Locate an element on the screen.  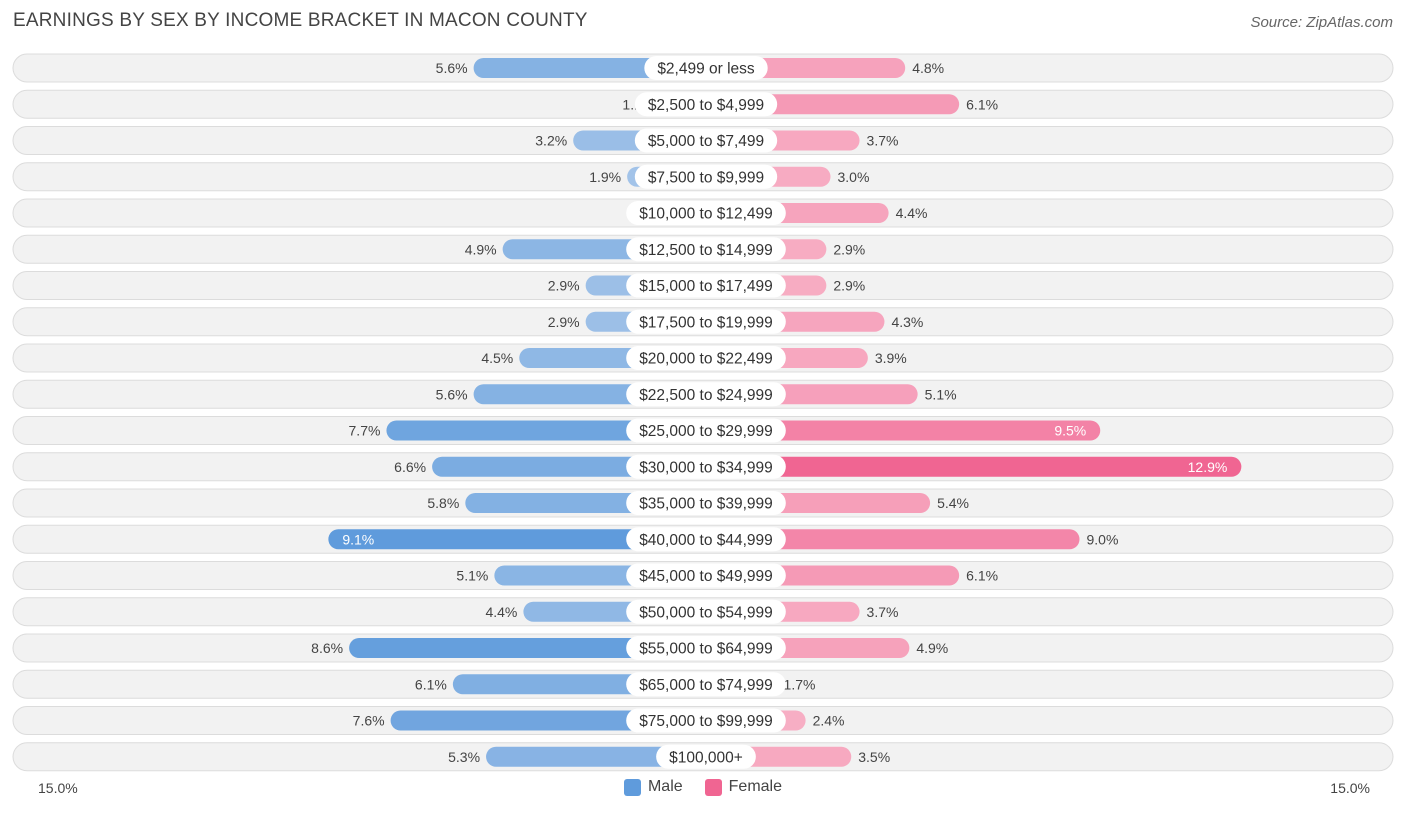
bar-row: 4.4% 3.7% $50,000 to $54,999 is located at coordinates (703, 612).